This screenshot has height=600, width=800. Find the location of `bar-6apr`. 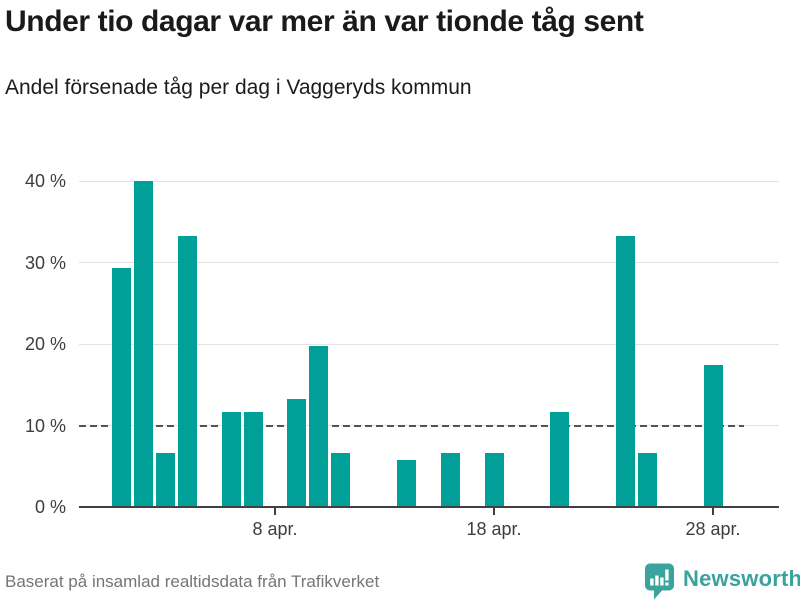

bar-6apr is located at coordinates (231, 459).